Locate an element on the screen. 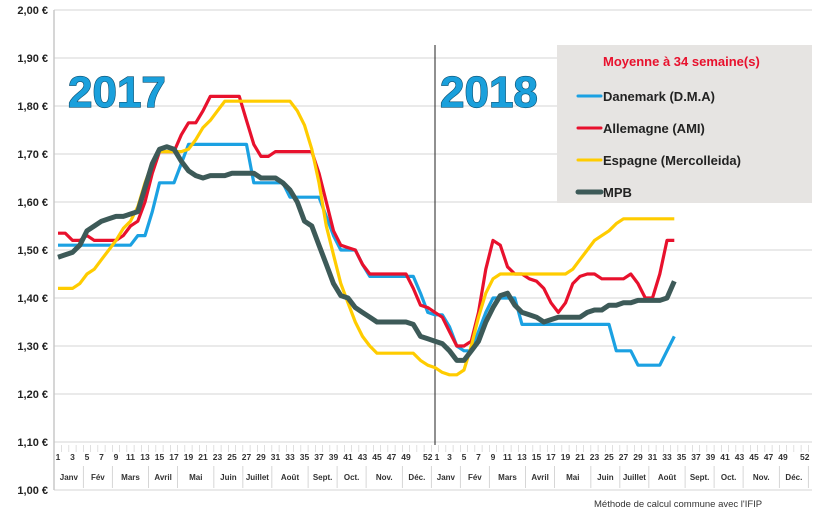 The image size is (820, 521). week-tick-label: 23 is located at coordinates (218, 457).